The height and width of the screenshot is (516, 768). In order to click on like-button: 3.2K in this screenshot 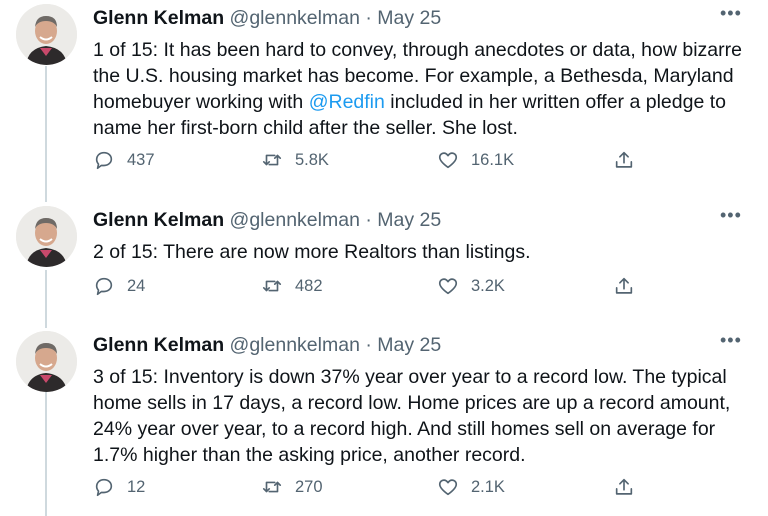, I will do `click(471, 286)`.